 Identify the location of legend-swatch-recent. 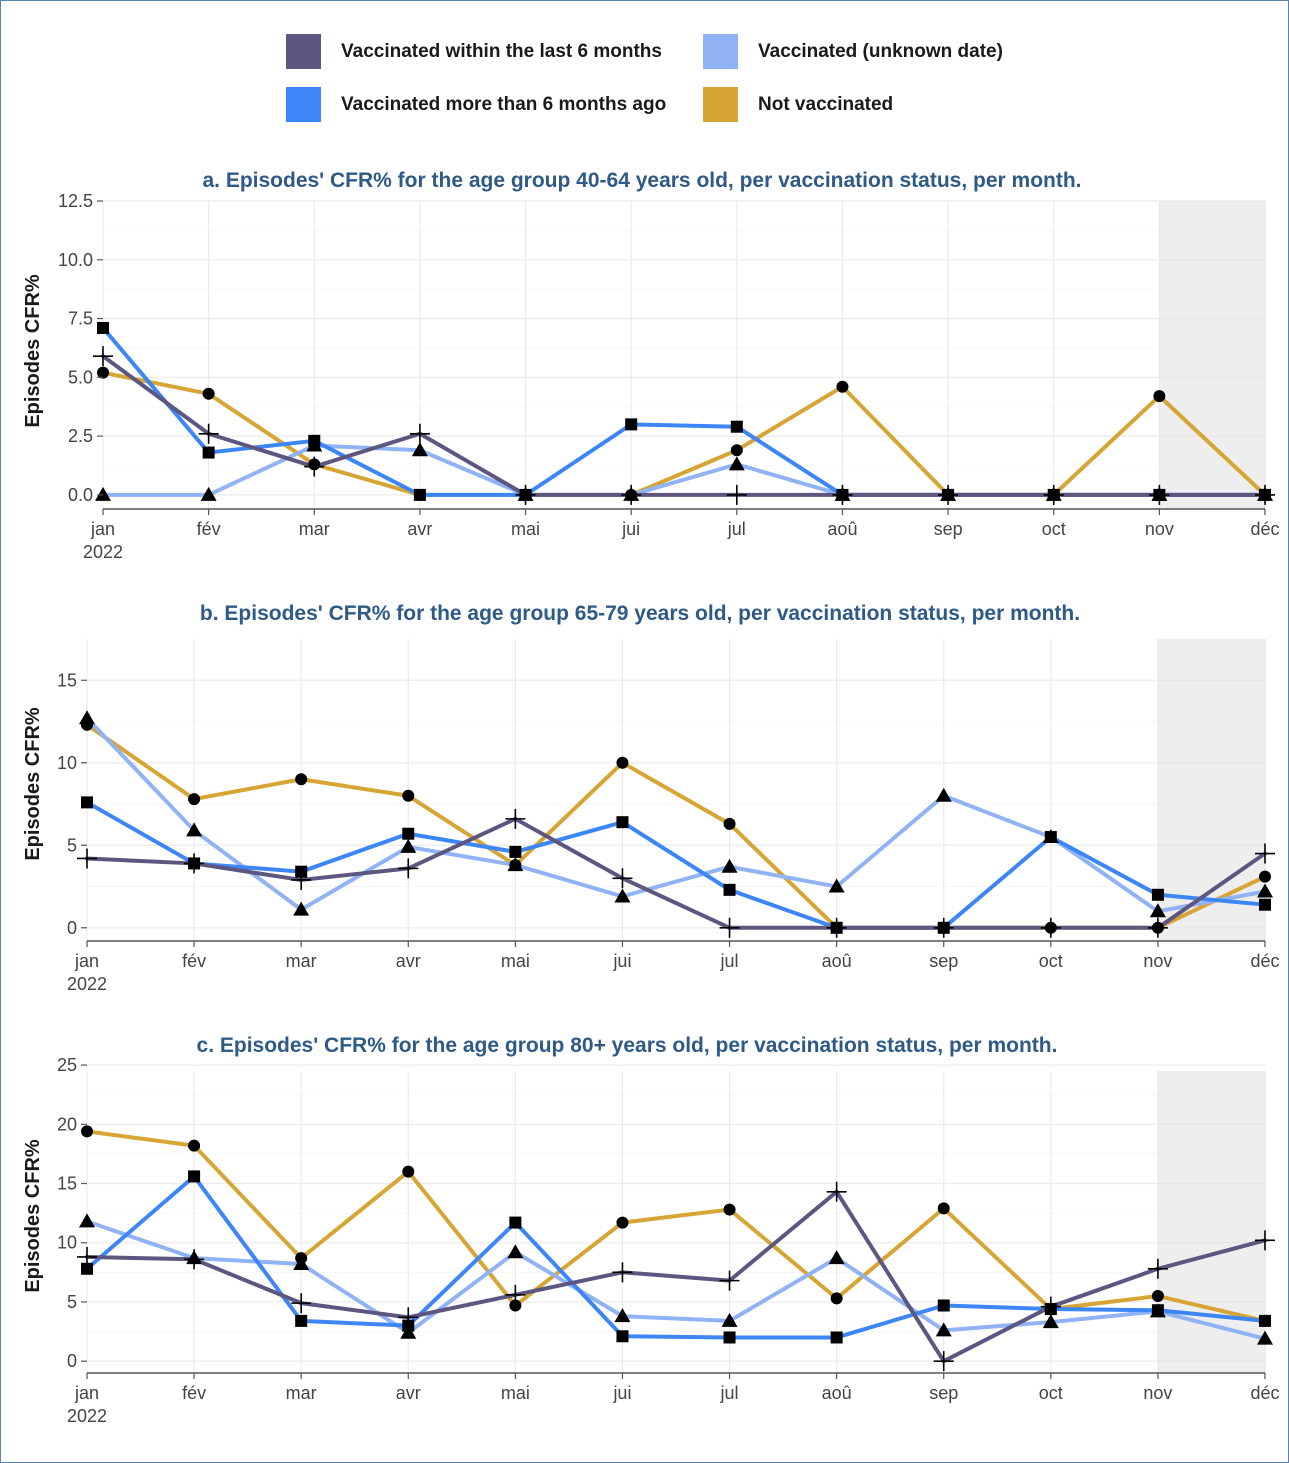
(303, 51).